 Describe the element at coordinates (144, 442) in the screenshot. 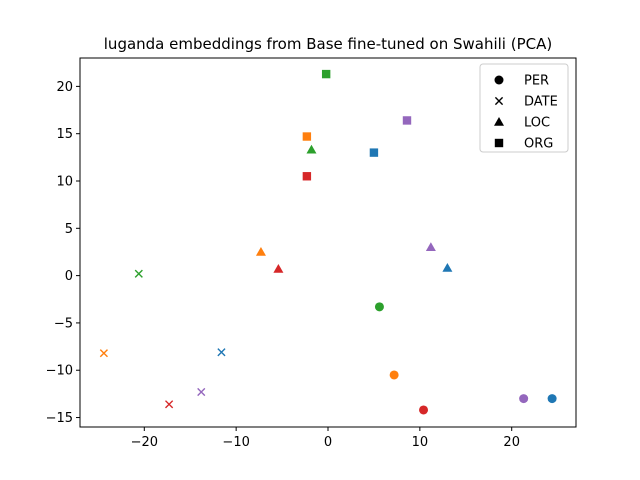

I see `x-tick-label: −20` at that location.